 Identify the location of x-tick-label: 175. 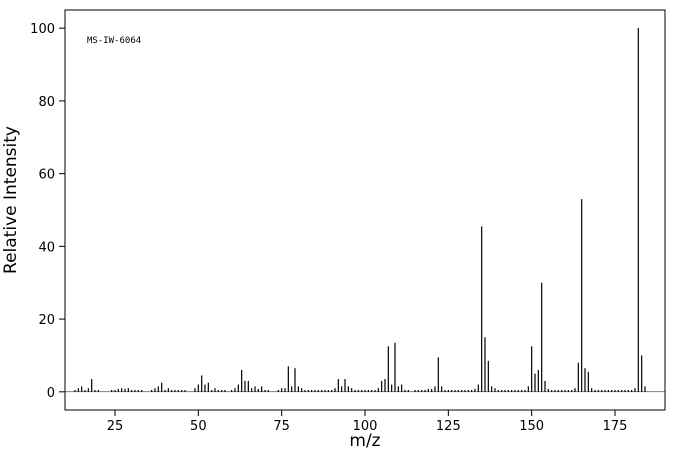
(615, 426).